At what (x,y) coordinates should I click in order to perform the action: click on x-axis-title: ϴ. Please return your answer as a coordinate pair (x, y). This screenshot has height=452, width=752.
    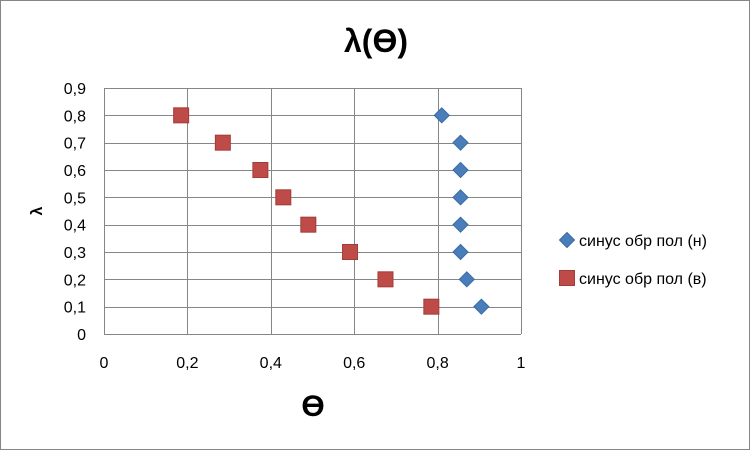
    Looking at the image, I should click on (312, 406).